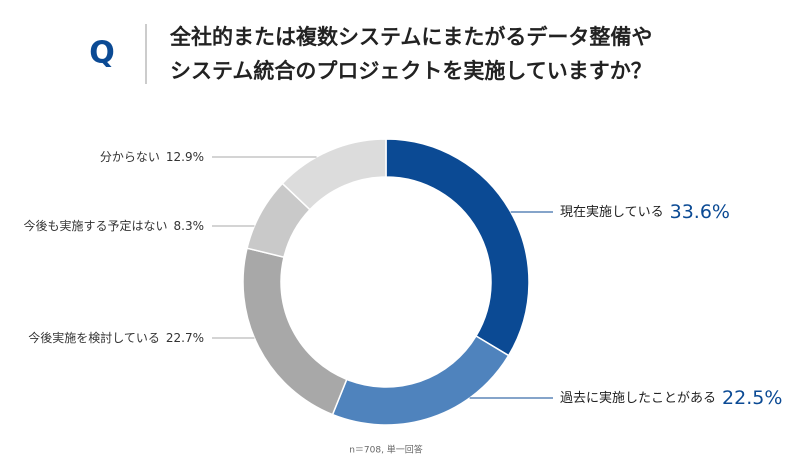 This screenshot has height=467, width=800. Describe the element at coordinates (752, 398) in the screenshot. I see `value-label: 22.5%` at that location.